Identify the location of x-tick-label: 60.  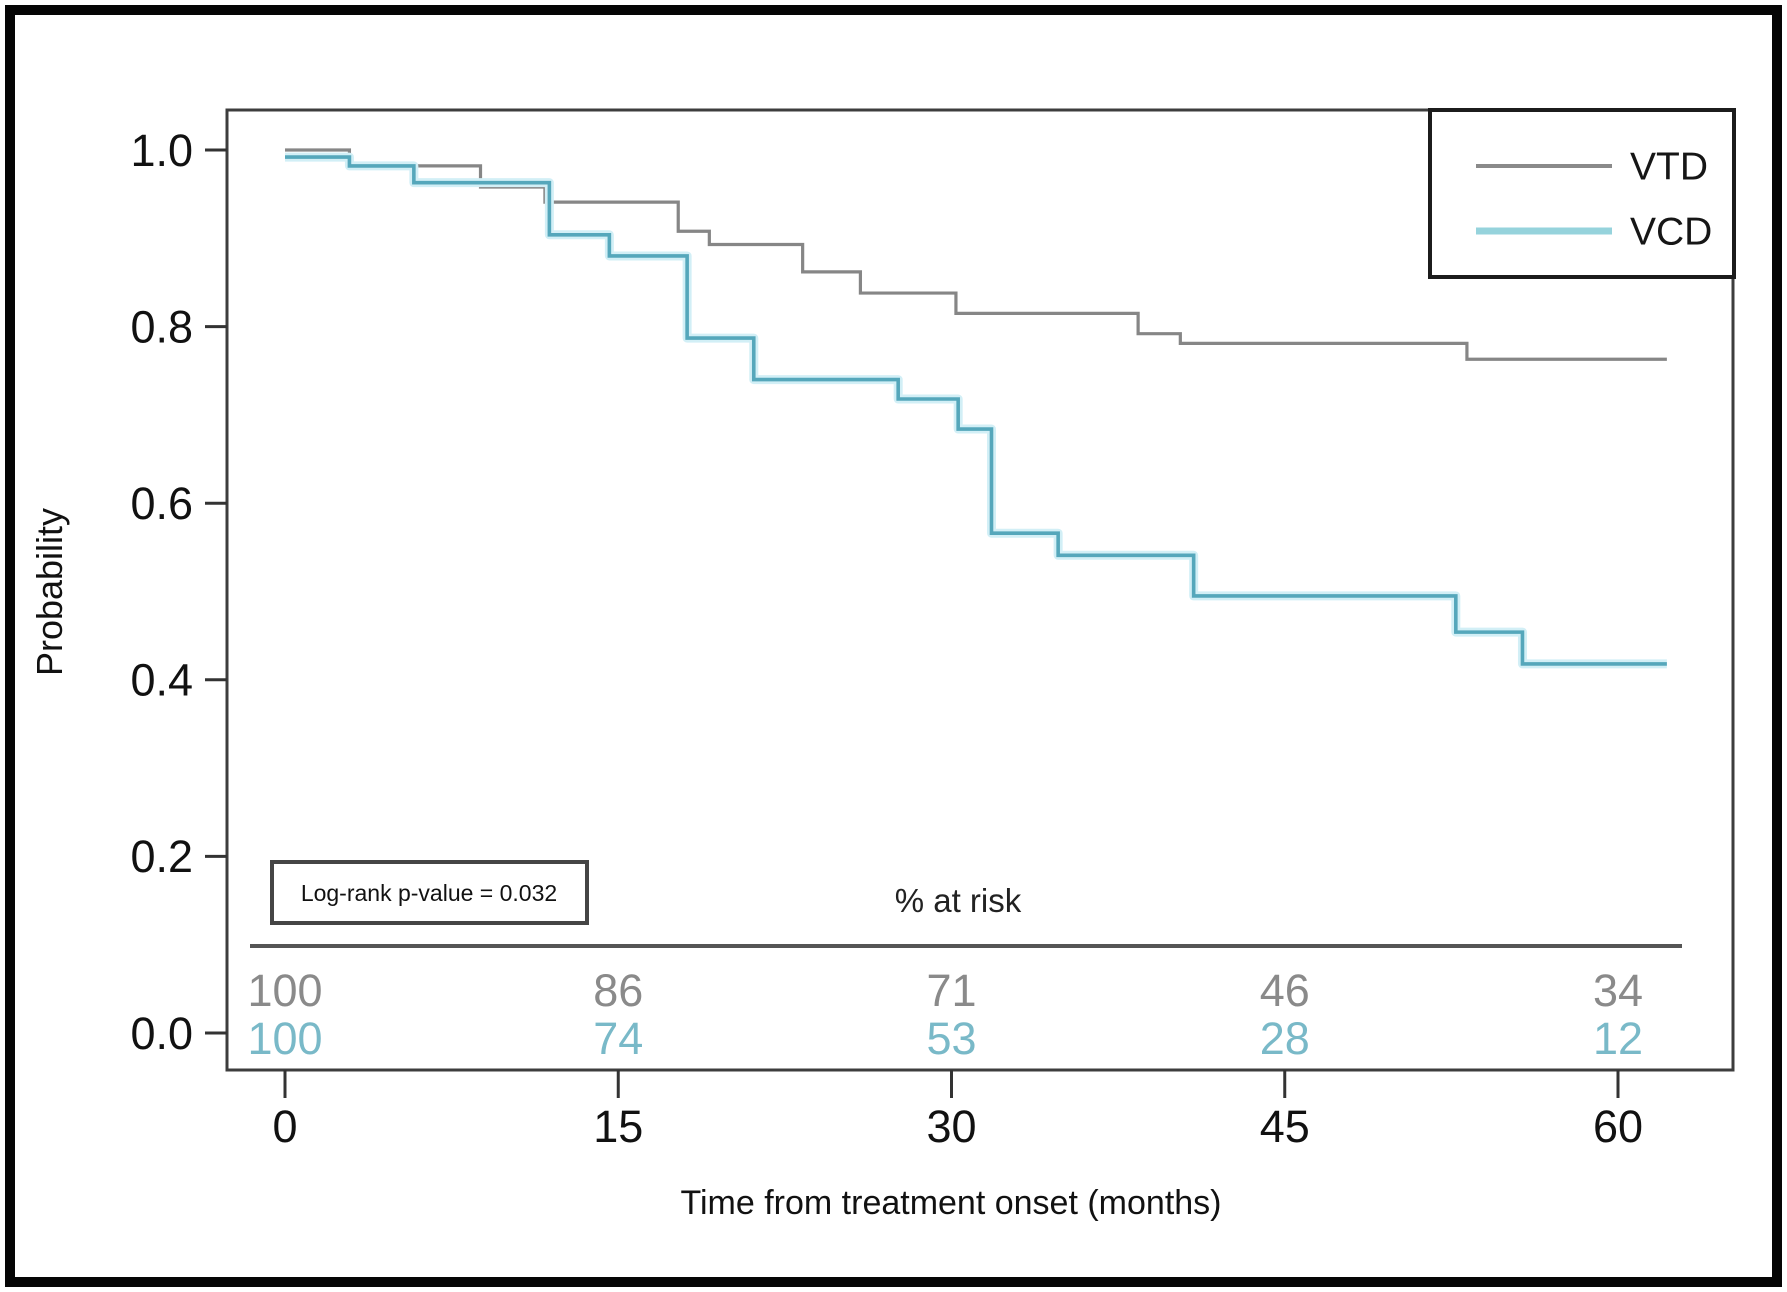
(1618, 1126).